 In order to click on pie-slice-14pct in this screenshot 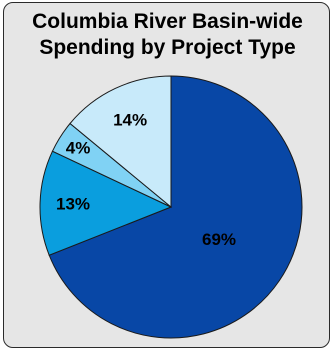, I will do `click(120, 142)`.